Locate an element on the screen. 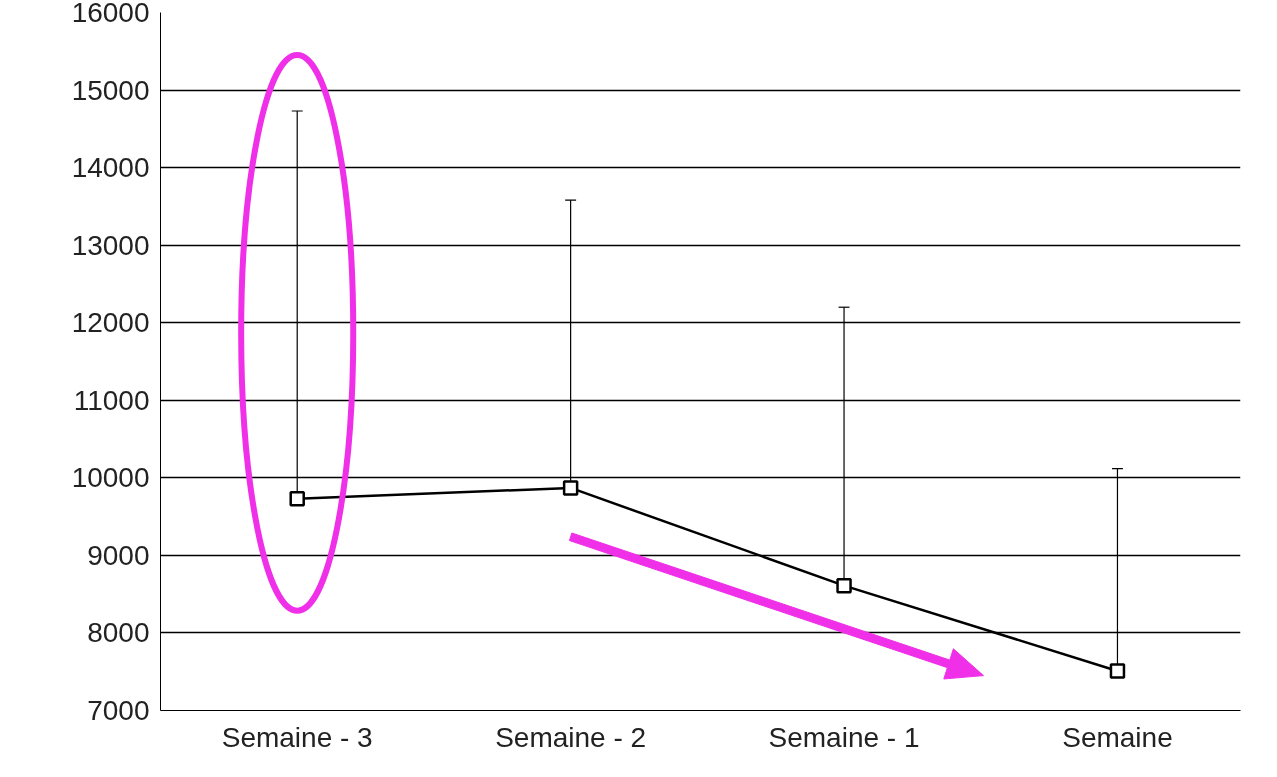 The height and width of the screenshot is (777, 1277). x-tick-label: Semaine - 3 is located at coordinates (297, 737).